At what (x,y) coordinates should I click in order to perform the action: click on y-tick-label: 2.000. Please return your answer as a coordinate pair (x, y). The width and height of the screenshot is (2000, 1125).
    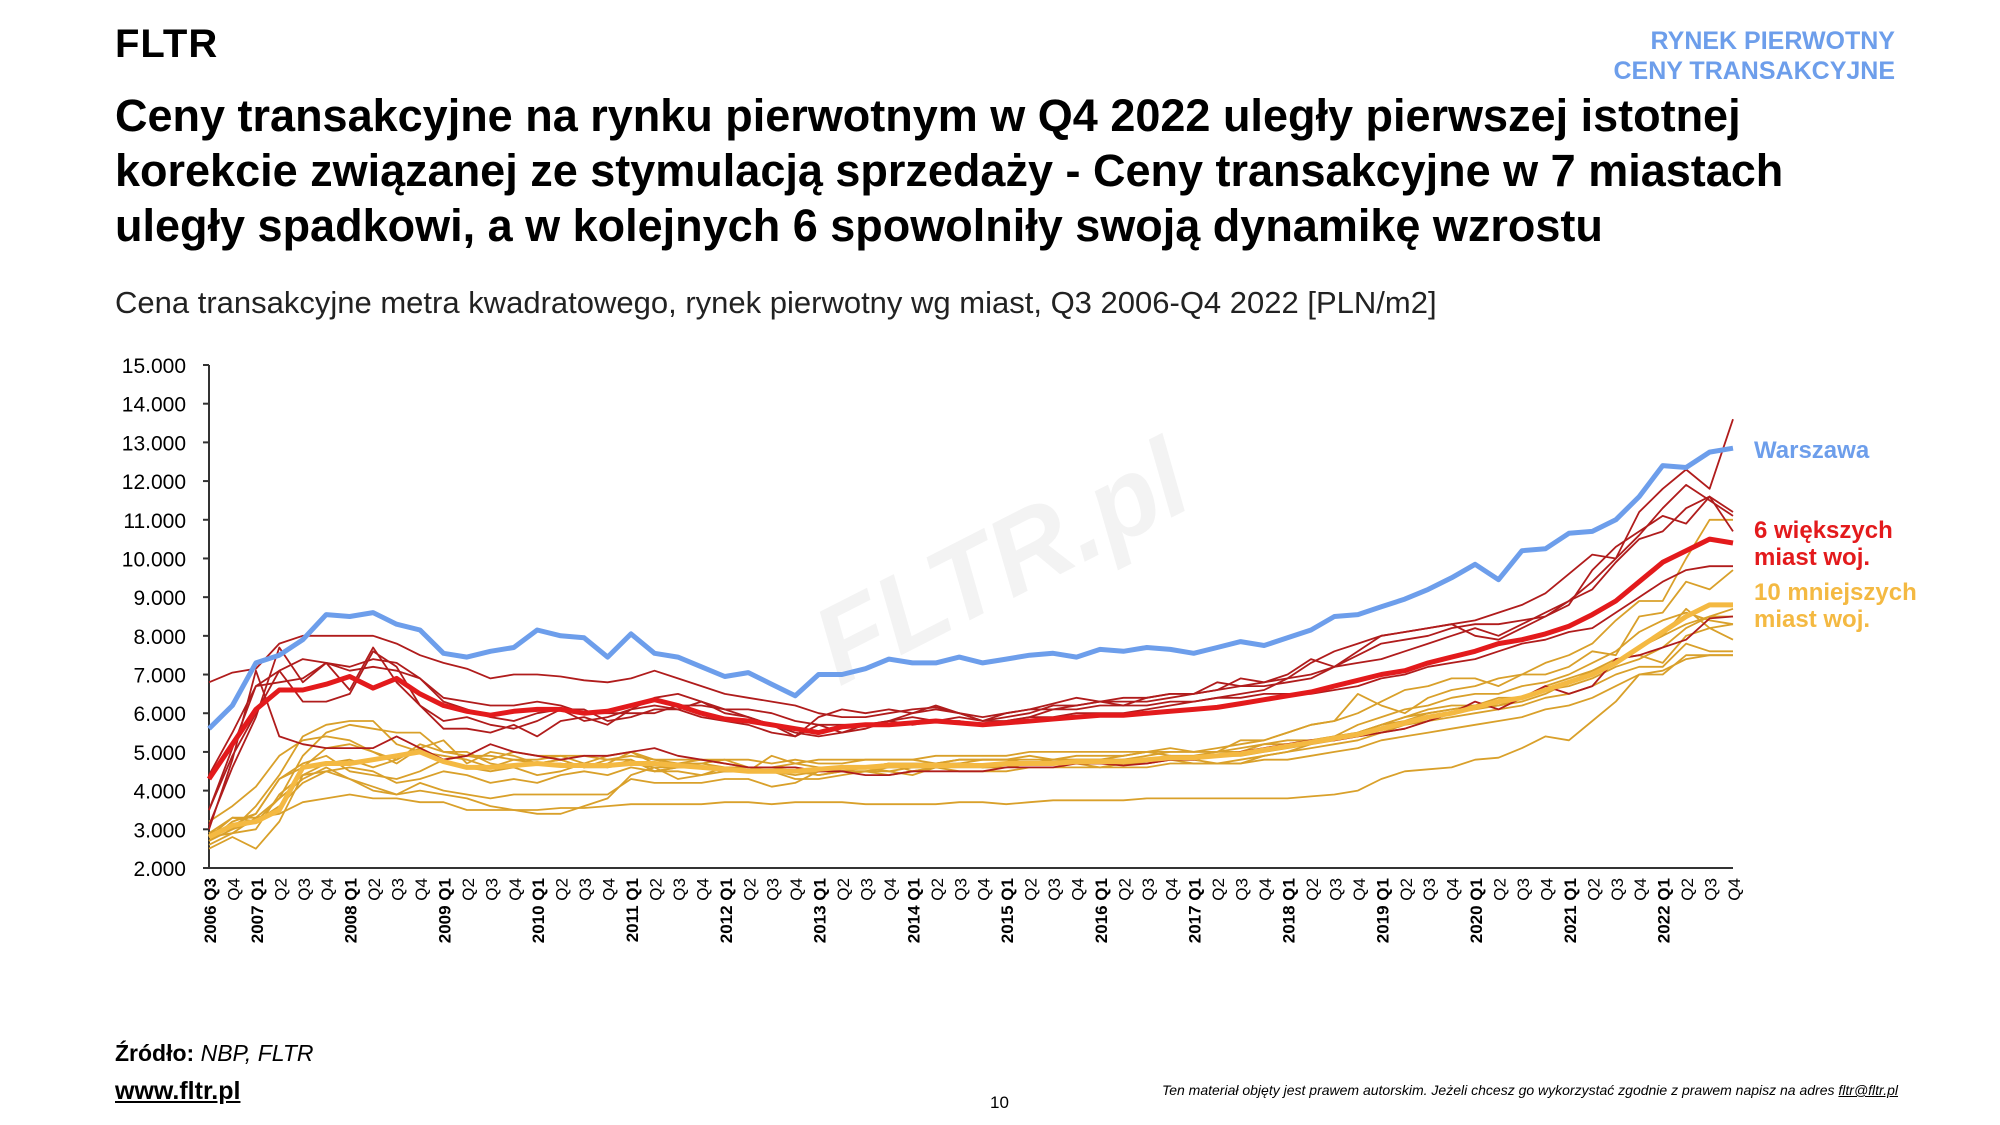
    Looking at the image, I should click on (159, 869).